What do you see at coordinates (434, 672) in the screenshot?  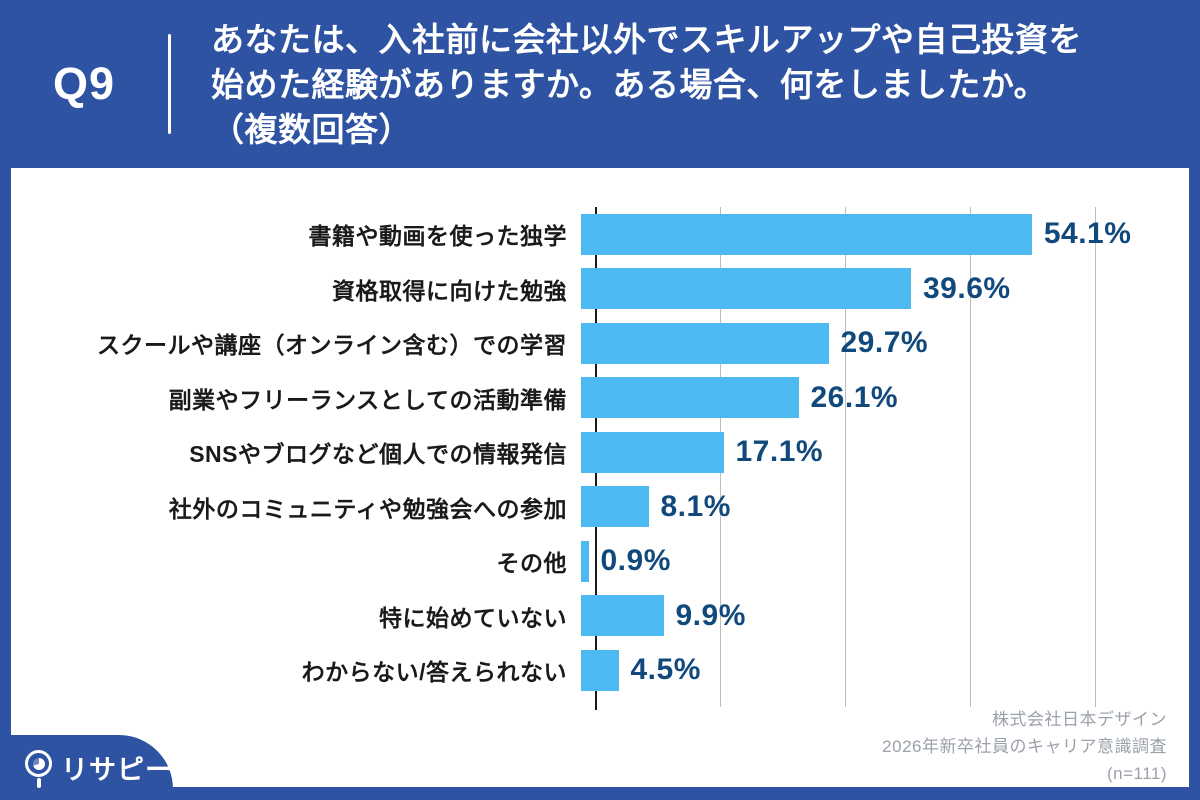 I see `category-label: わからない/答えられない` at bounding box center [434, 672].